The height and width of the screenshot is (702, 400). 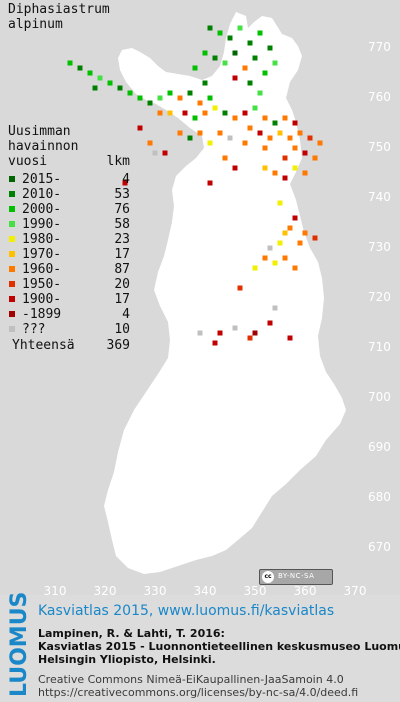 I want to click on legend-row: 2010- 53, so click(x=69, y=194).